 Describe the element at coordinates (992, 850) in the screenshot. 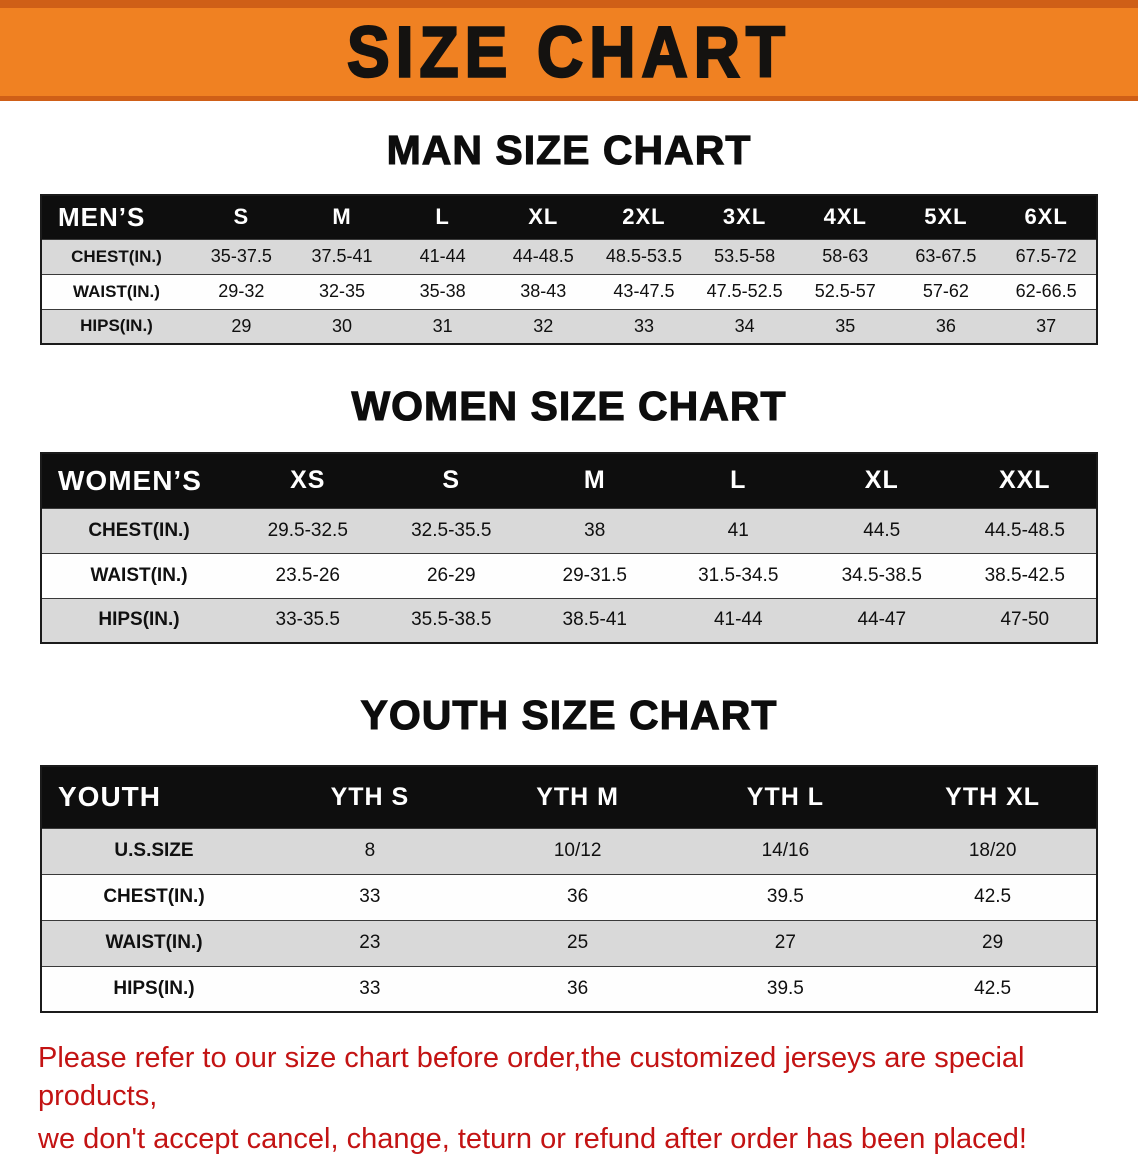

I see `size-value-cell: 18/20` at that location.